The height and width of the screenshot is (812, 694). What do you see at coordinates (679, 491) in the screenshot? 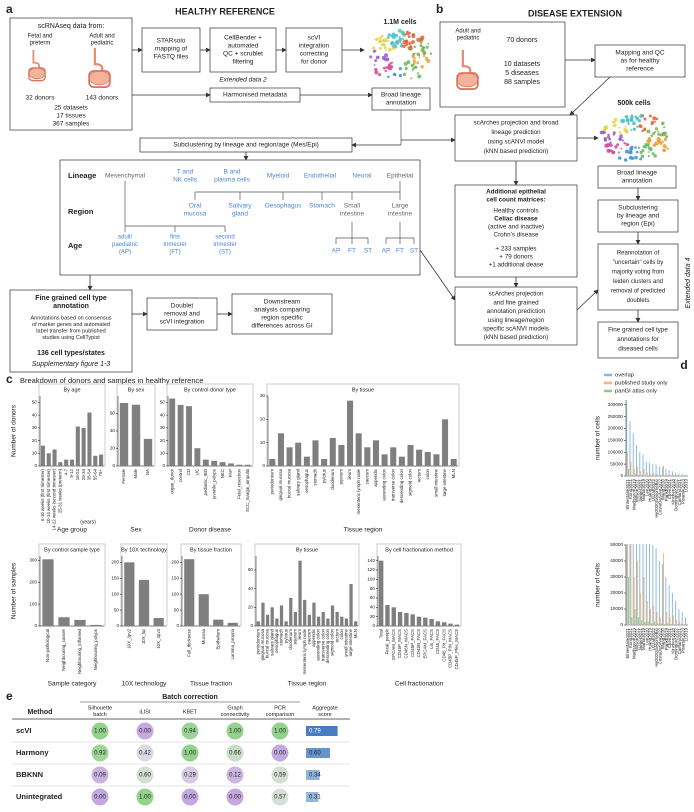
I see `x-tick-label: Caetano2021` at bounding box center [679, 491].